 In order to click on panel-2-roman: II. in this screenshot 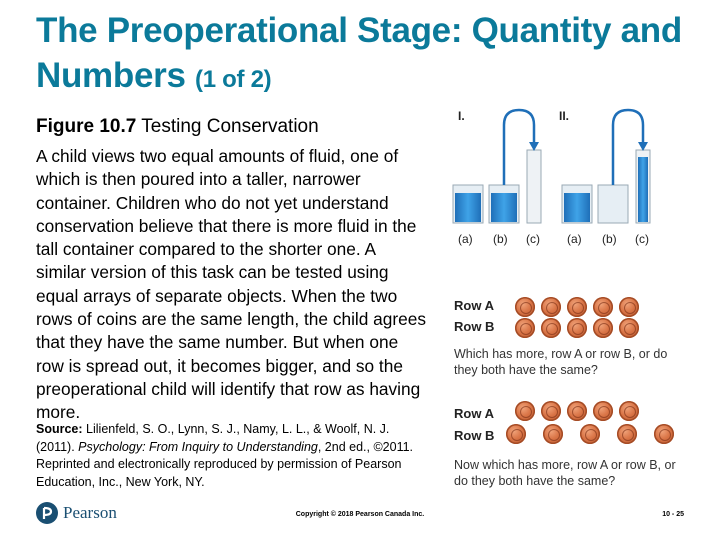, I will do `click(564, 116)`.